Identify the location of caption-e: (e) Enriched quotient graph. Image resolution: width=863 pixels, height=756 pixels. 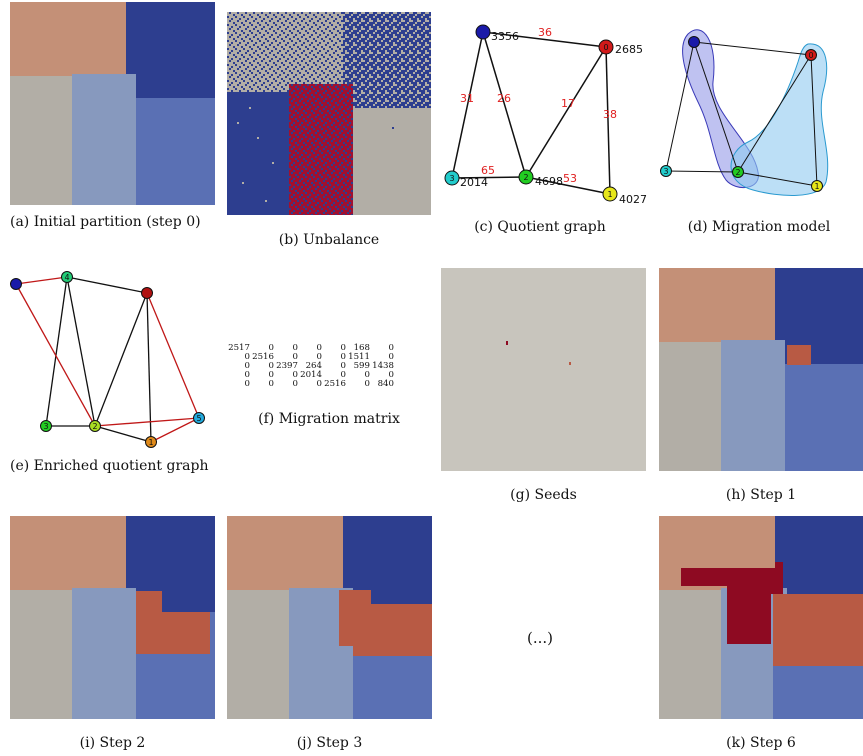
(109, 466).